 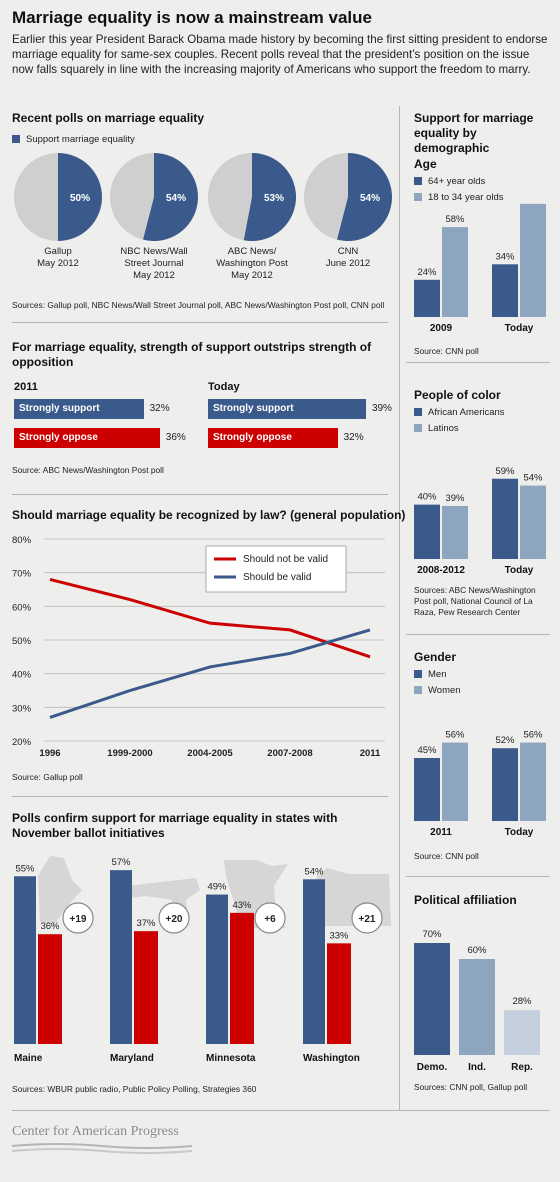 I want to click on state-silhouette-icon, so click(x=60, y=891).